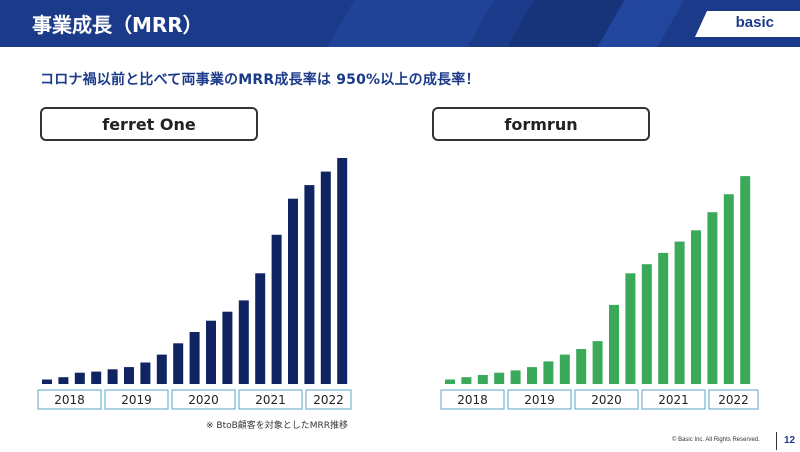  Describe the element at coordinates (790, 440) in the screenshot. I see `page-number: 12` at that location.